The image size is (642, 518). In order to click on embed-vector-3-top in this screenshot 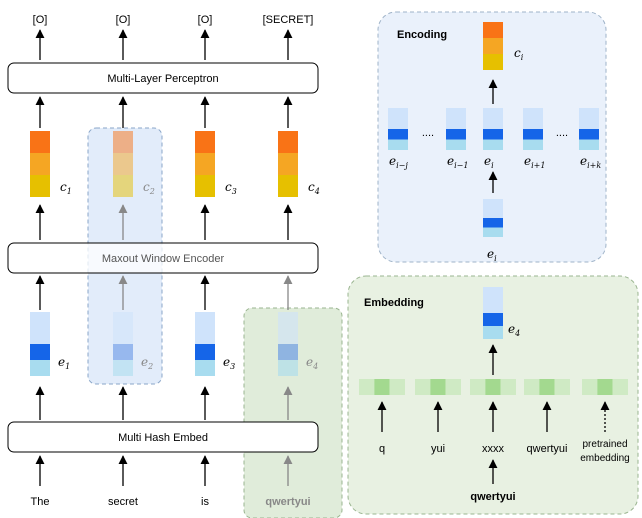, I will do `click(205, 320)`.